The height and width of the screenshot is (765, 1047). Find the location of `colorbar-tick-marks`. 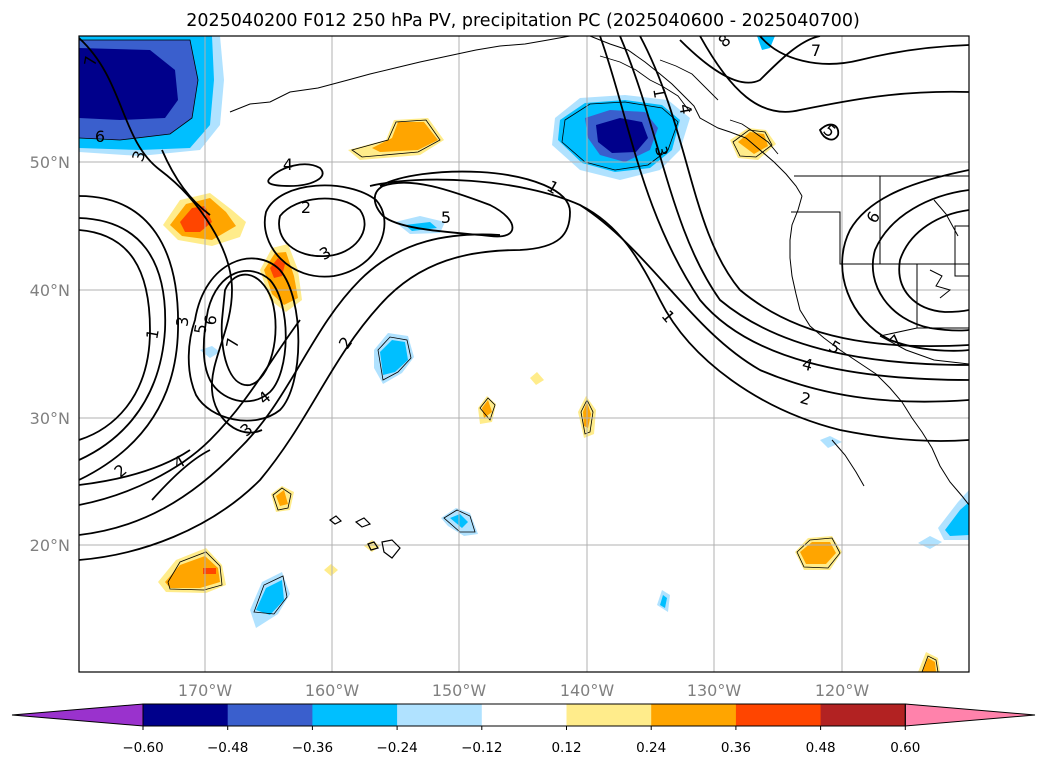

colorbar-tick-marks is located at coordinates (524, 728).